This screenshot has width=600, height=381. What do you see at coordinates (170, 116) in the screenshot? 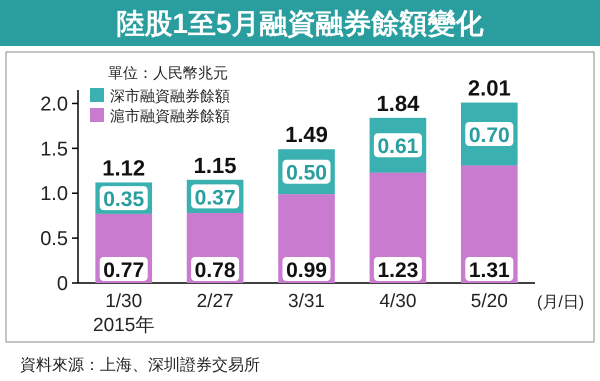
I see `legend-label: 滬市融資融券餘額` at bounding box center [170, 116].